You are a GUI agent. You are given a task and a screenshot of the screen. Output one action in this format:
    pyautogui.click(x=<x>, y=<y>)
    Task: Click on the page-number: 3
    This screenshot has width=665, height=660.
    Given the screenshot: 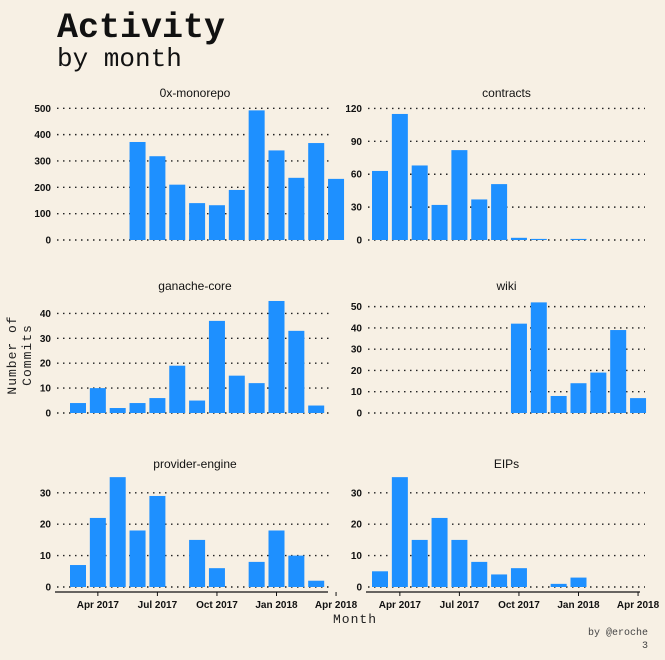 What is the action you would take?
    pyautogui.click(x=644, y=646)
    